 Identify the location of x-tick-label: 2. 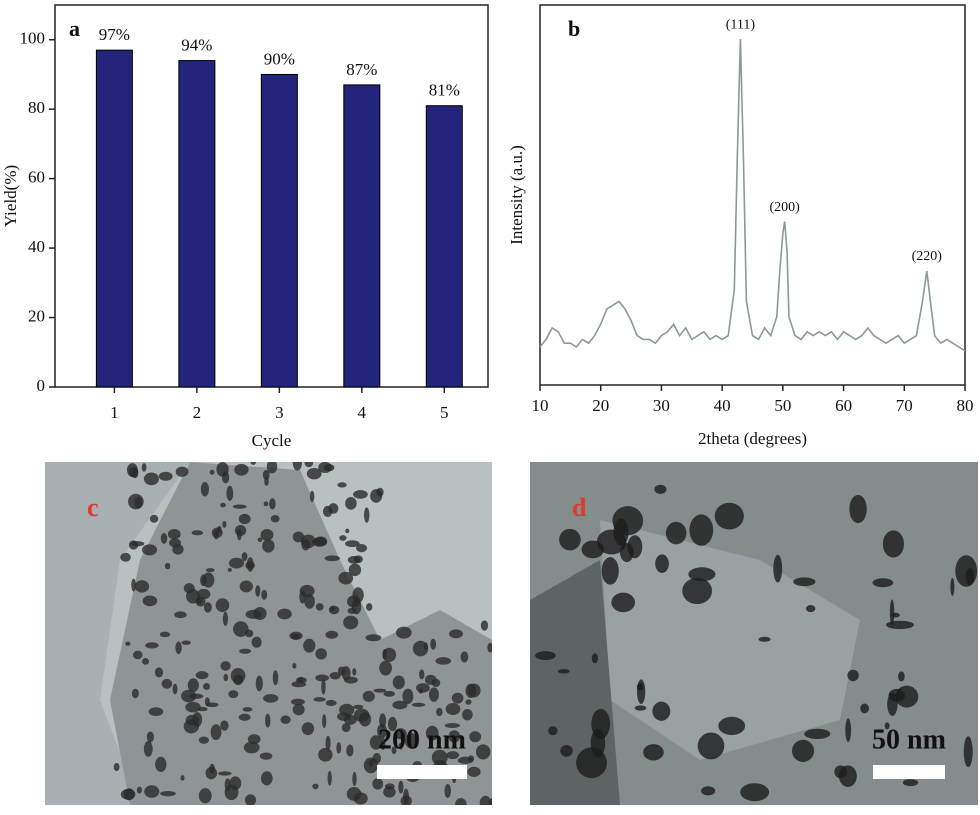
(197, 412).